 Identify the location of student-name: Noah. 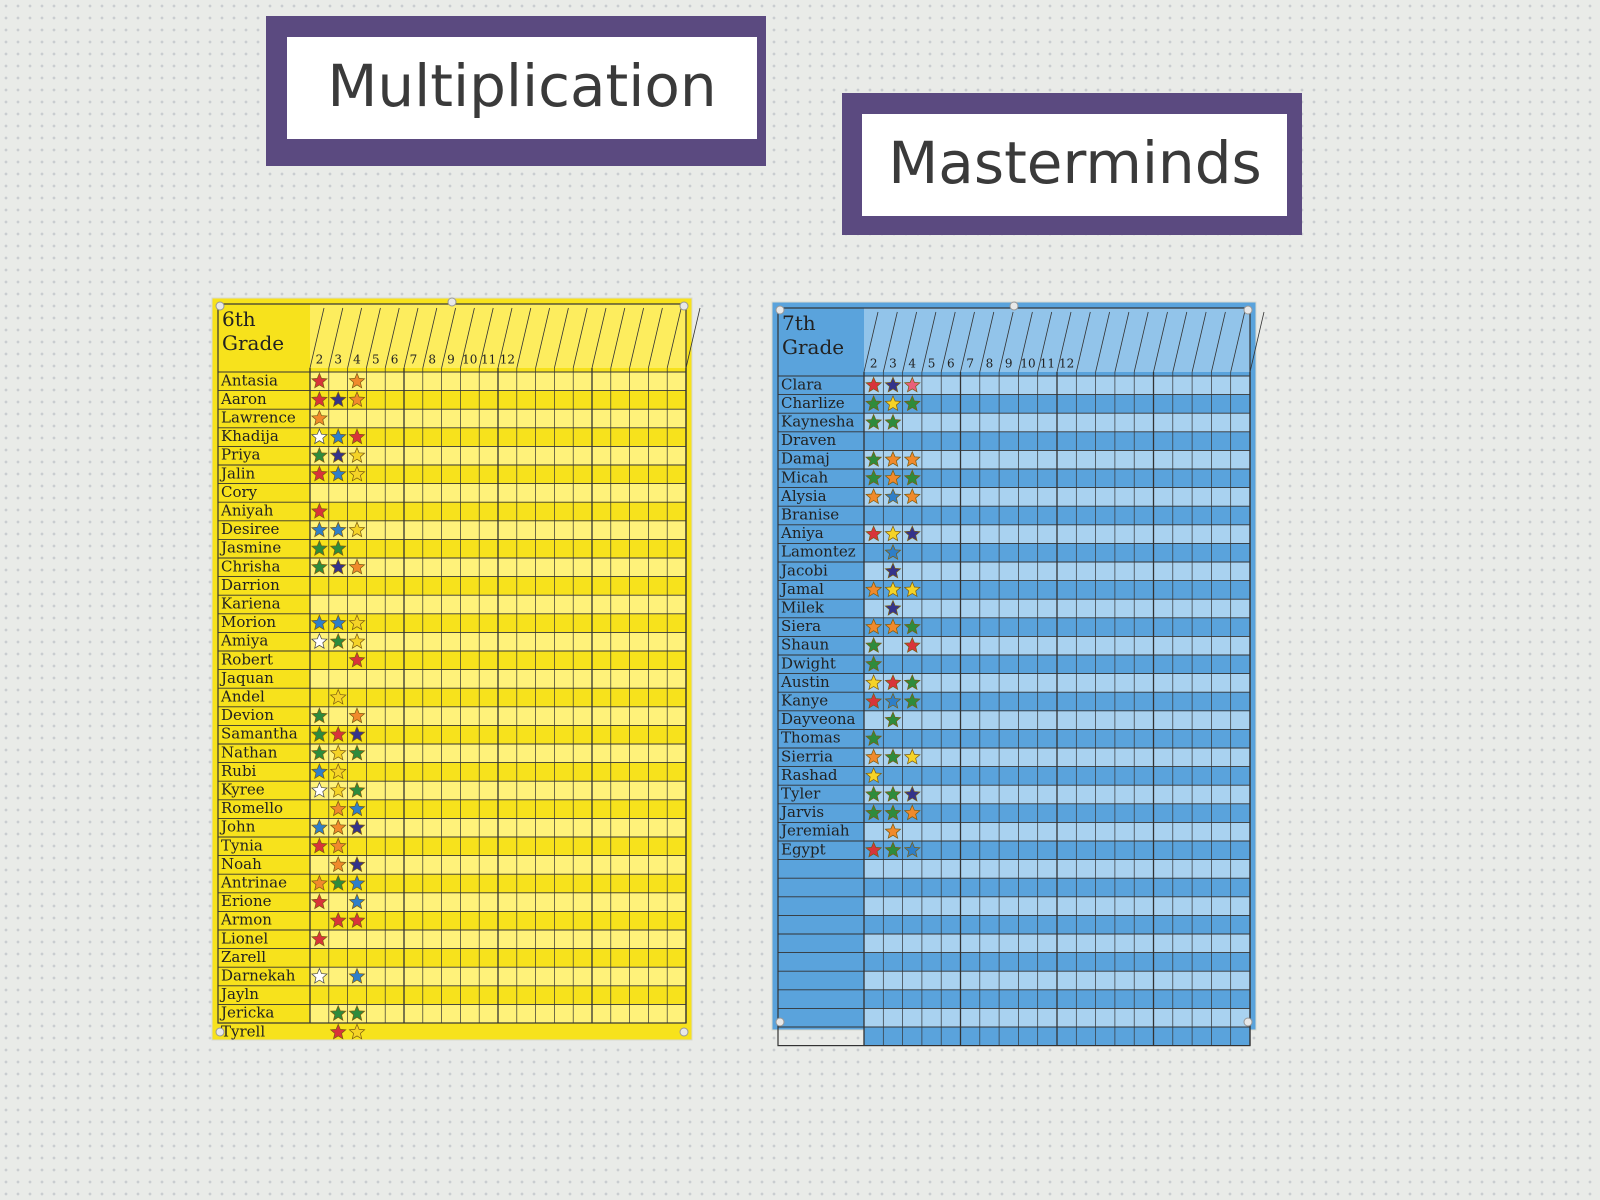
(241, 864).